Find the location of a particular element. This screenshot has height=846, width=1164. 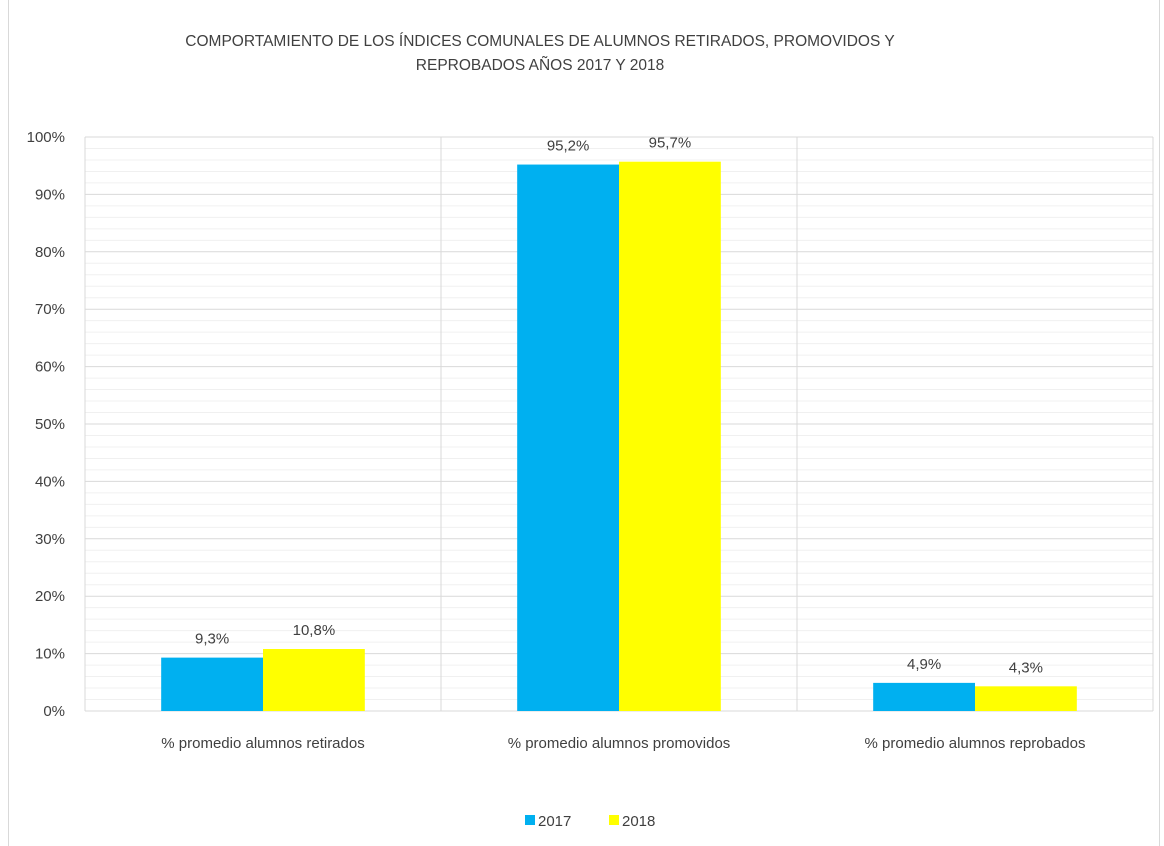

legend-swatch-2018 is located at coordinates (614, 820).